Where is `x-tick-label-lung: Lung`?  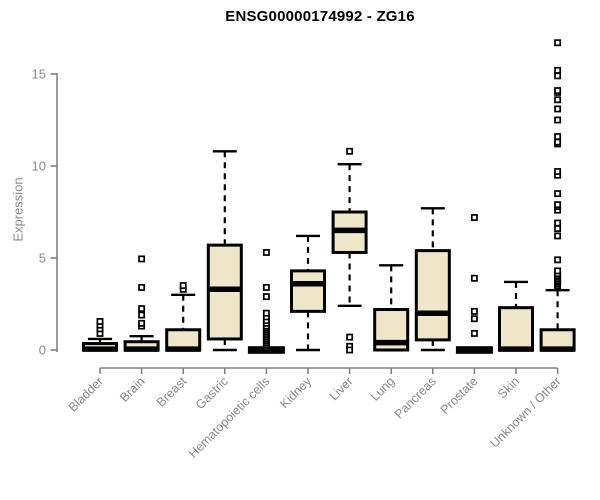 x-tick-label-lung: Lung is located at coordinates (383, 389).